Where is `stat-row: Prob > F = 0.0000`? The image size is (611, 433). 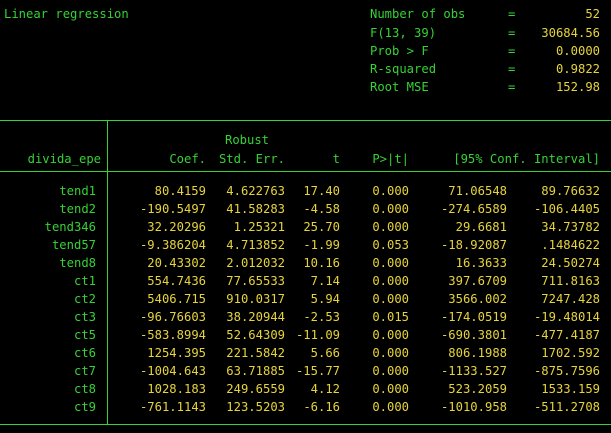
stat-row: Prob > F = 0.0000 is located at coordinates (305, 51).